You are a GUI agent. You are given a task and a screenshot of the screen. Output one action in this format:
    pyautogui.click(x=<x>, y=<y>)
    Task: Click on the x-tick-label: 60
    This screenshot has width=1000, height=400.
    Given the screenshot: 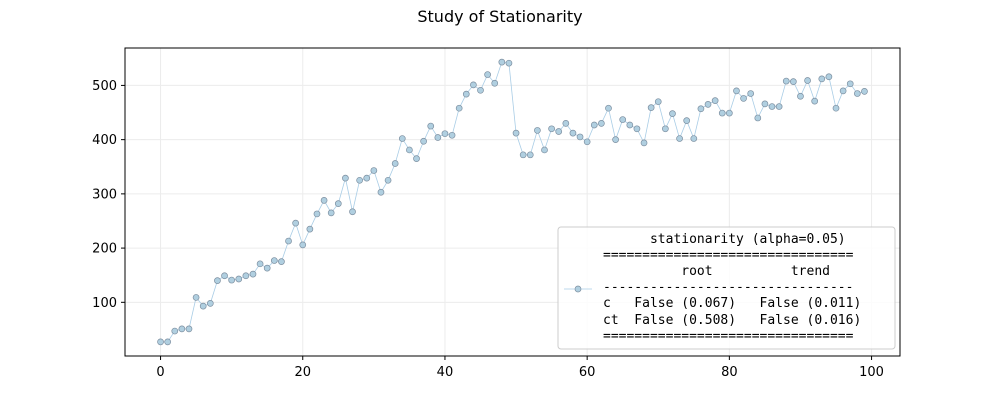 What is the action you would take?
    pyautogui.click(x=587, y=372)
    